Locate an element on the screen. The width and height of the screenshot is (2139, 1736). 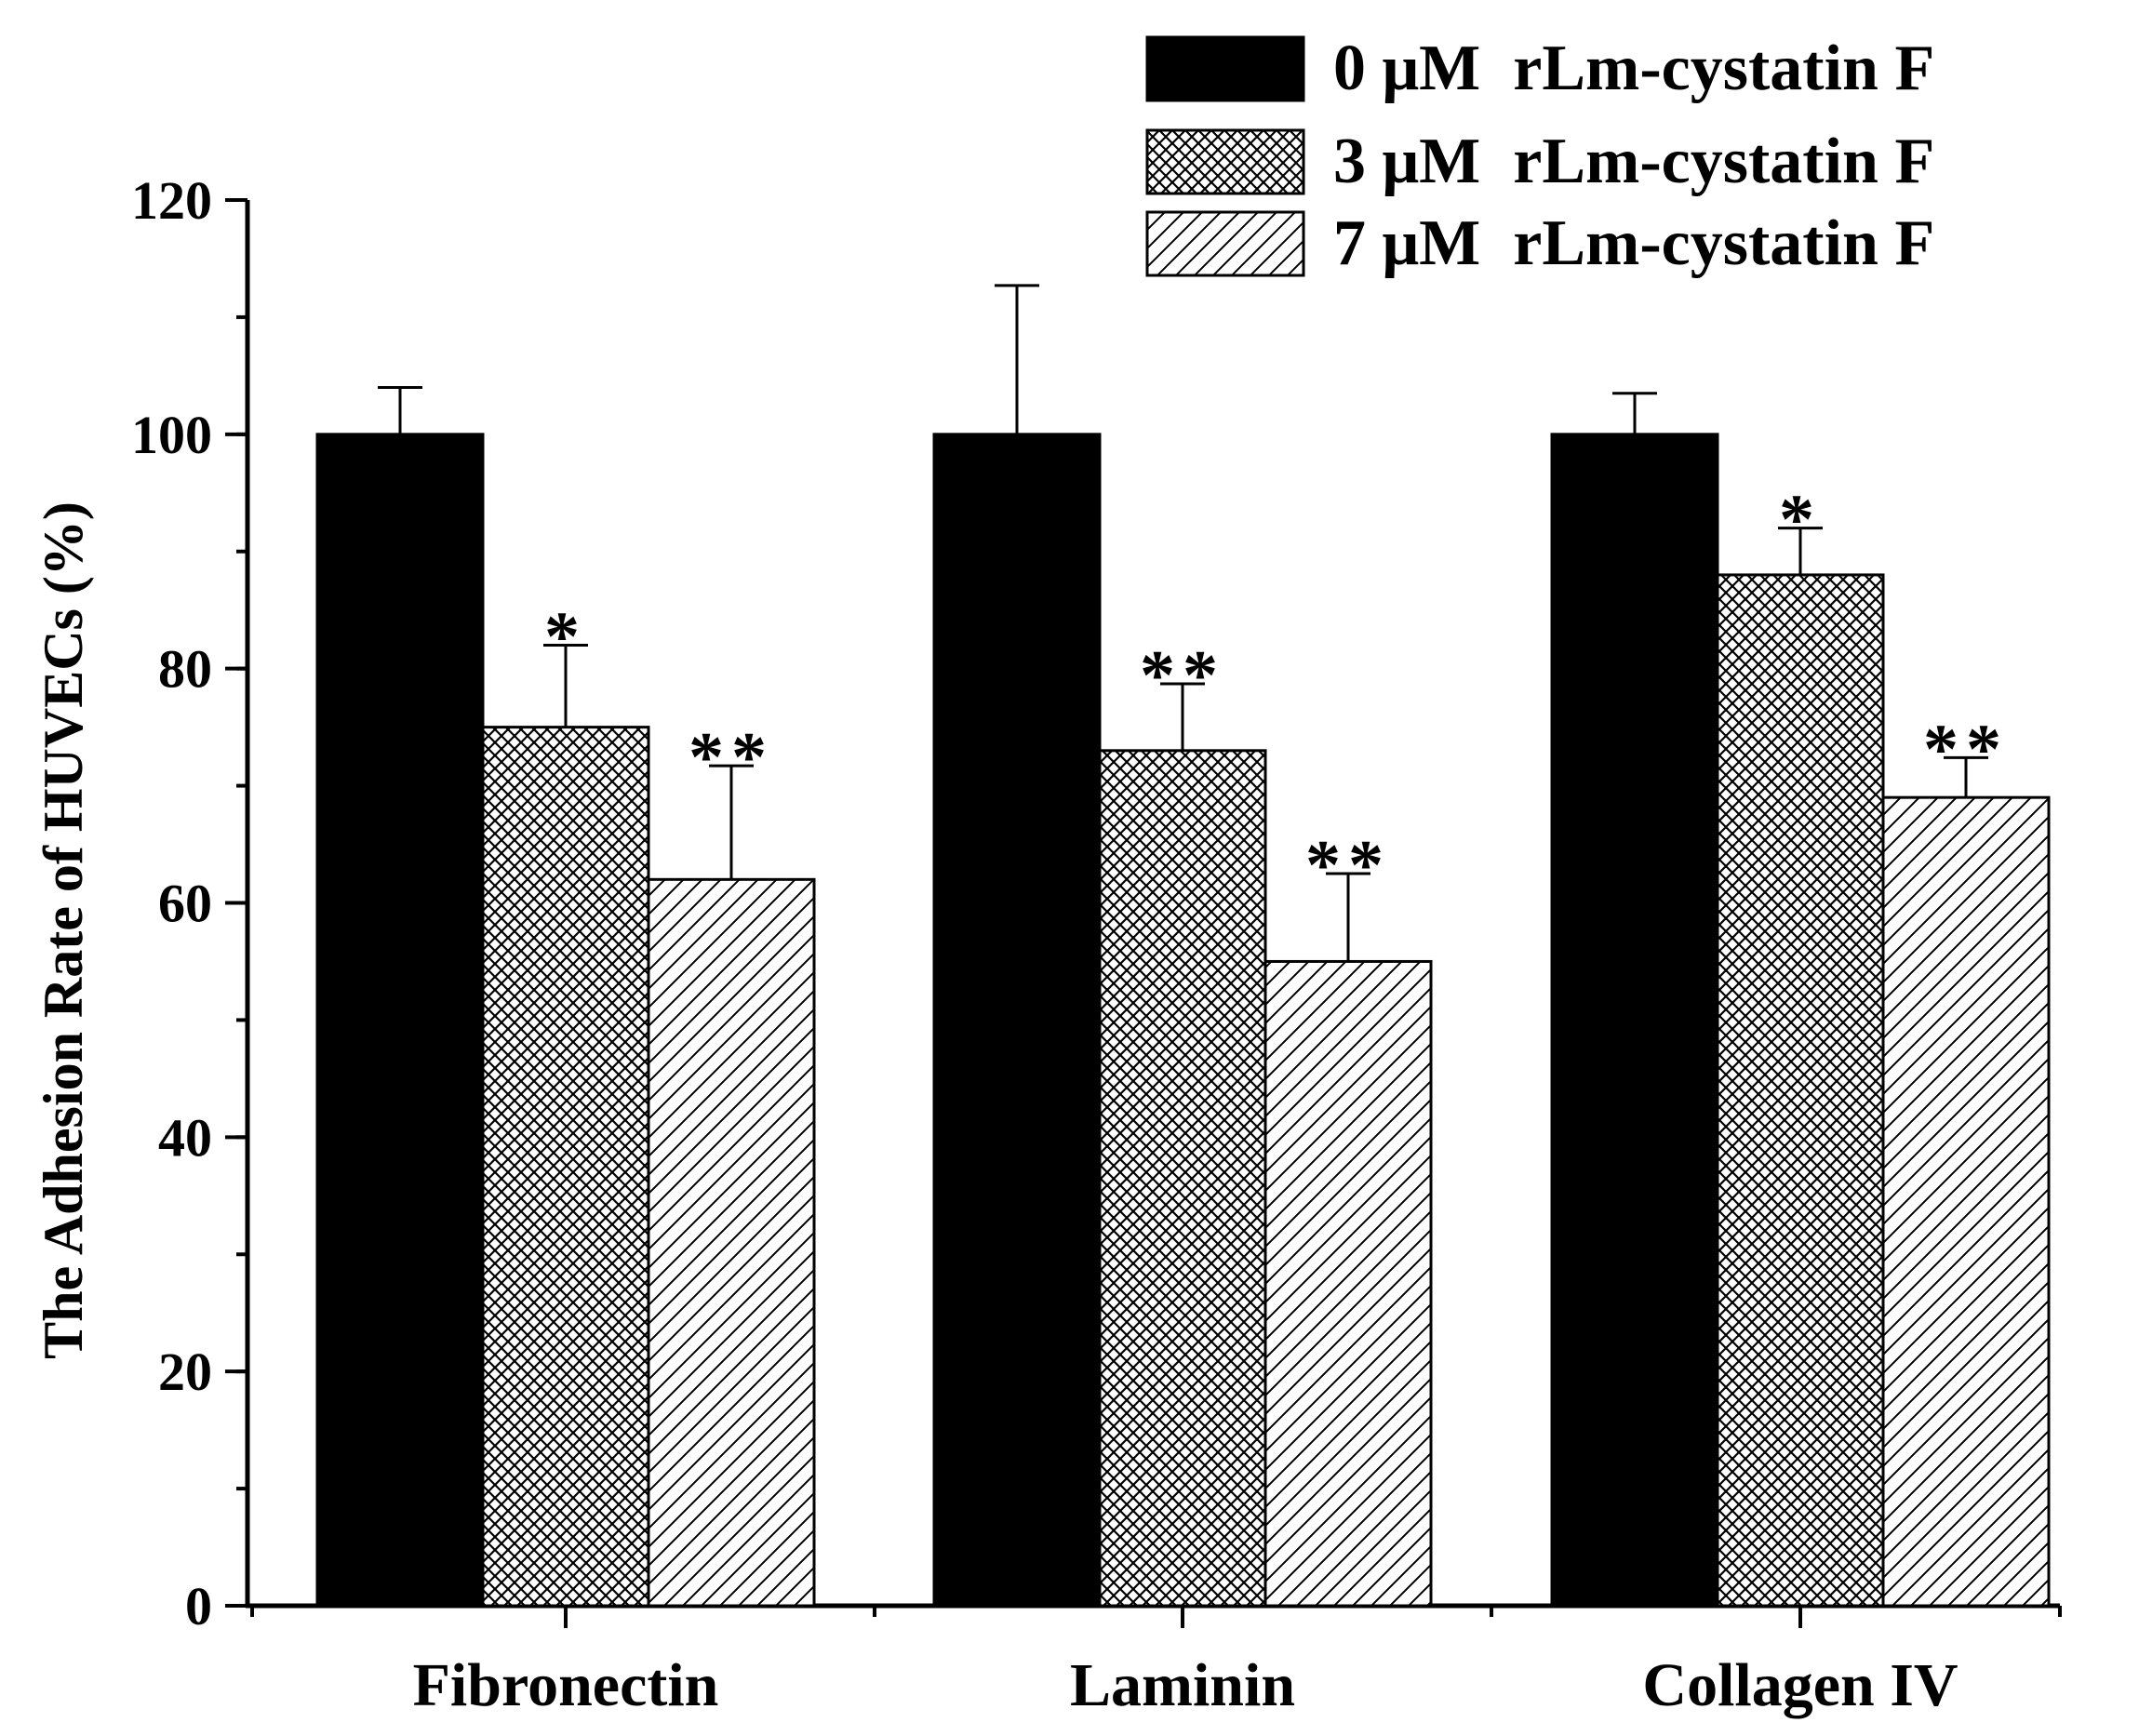
legend-label: 3 μM rLm-cystatin F is located at coordinates (1633, 161).